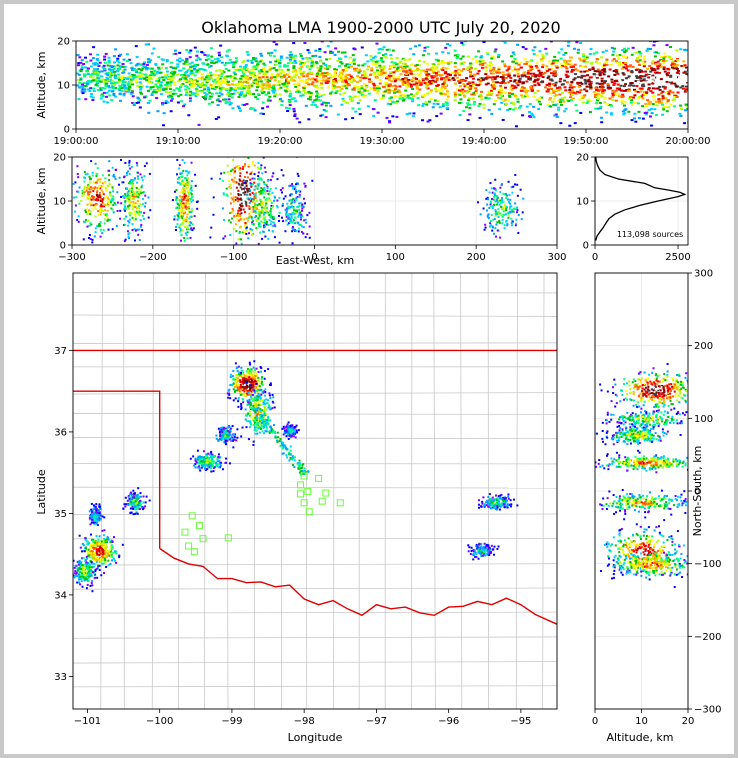  I want to click on time-altitude-ytick-label: 20, so click(63, 42).